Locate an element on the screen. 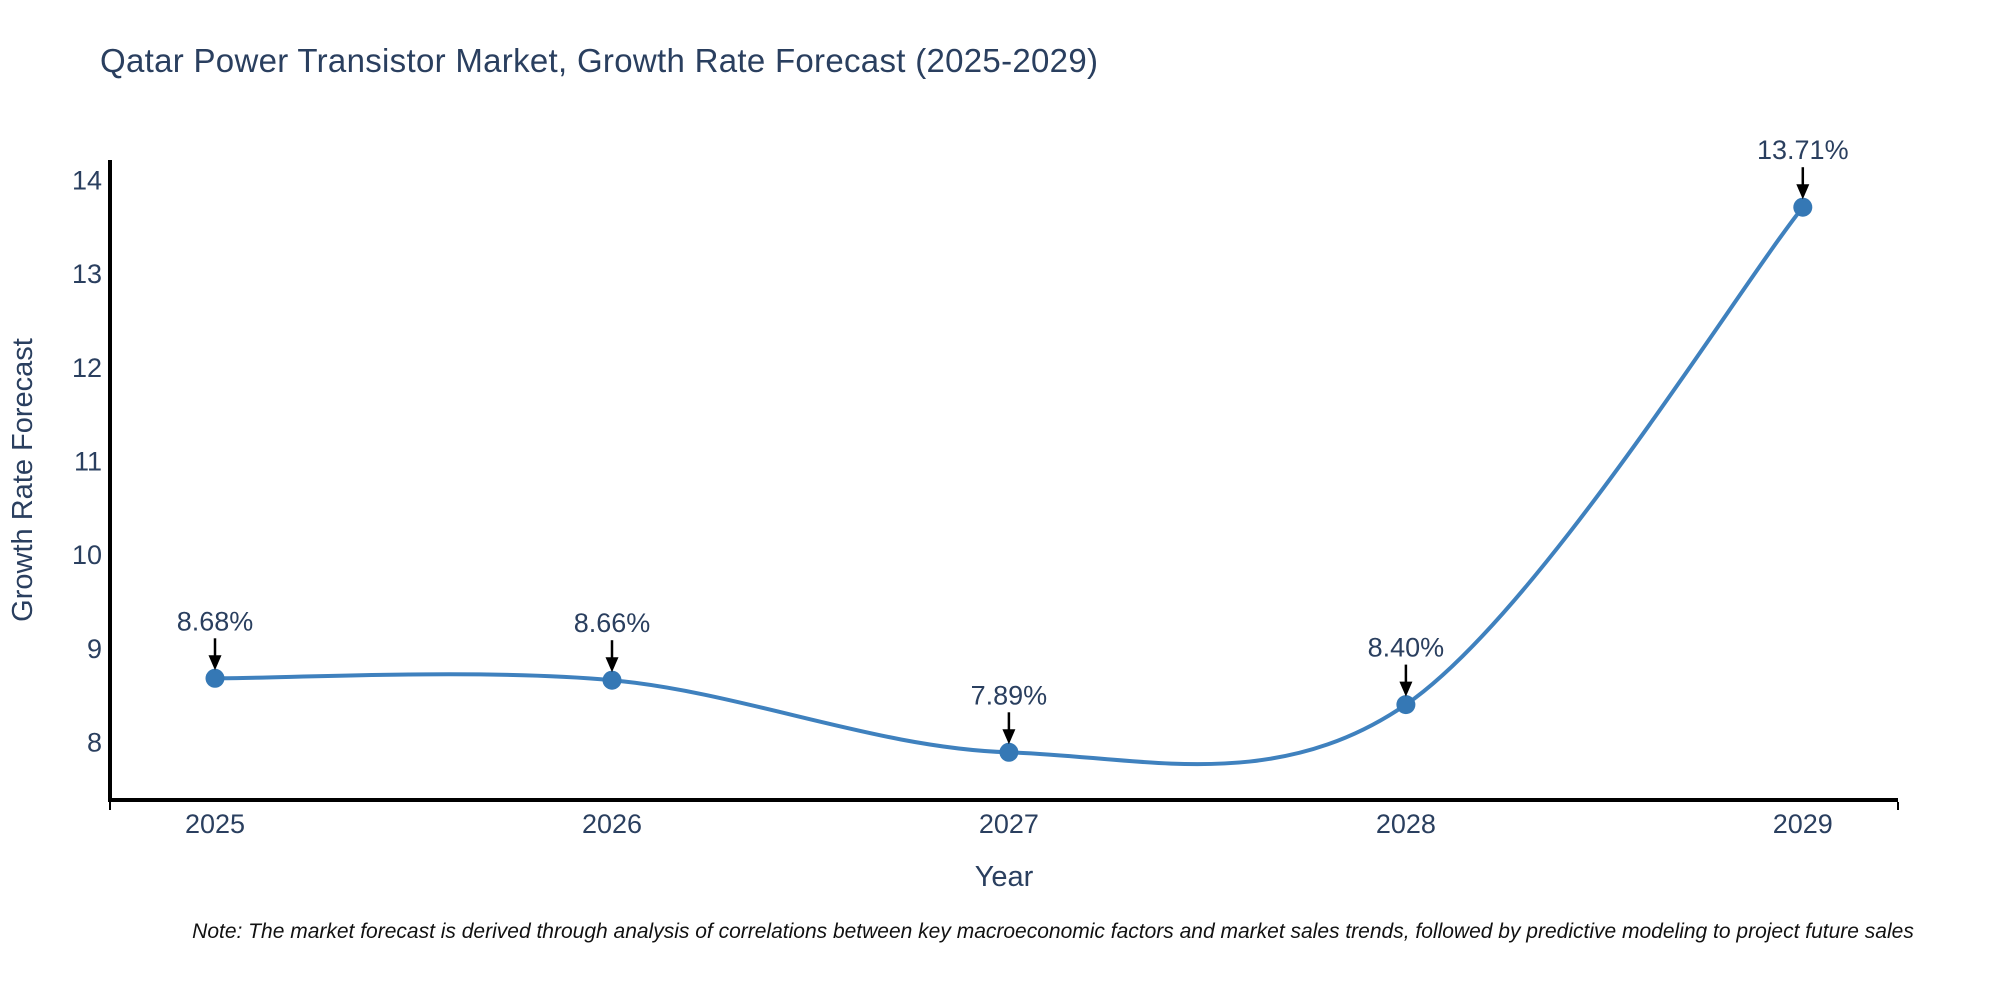  y-tick-label: 9 is located at coordinates (94, 649).